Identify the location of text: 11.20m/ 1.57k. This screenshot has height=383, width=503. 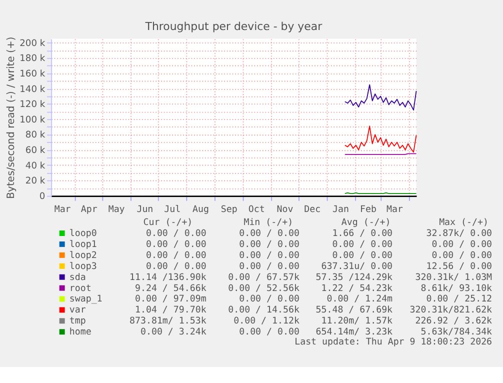
(357, 321).